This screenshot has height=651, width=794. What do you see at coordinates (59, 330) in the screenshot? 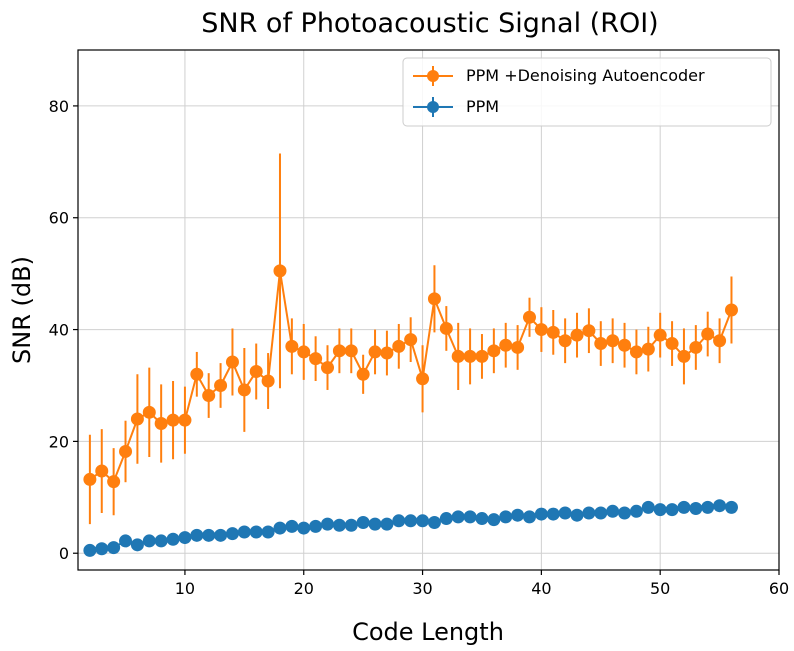
I see `y-tick-label: 40` at bounding box center [59, 330].